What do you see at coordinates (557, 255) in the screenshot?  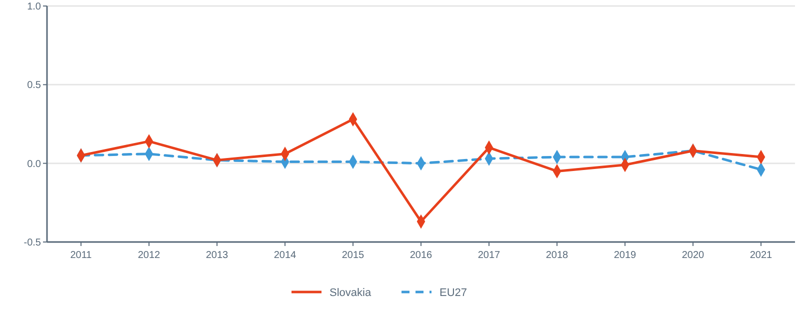 I see `x-tick-label: 2018` at bounding box center [557, 255].